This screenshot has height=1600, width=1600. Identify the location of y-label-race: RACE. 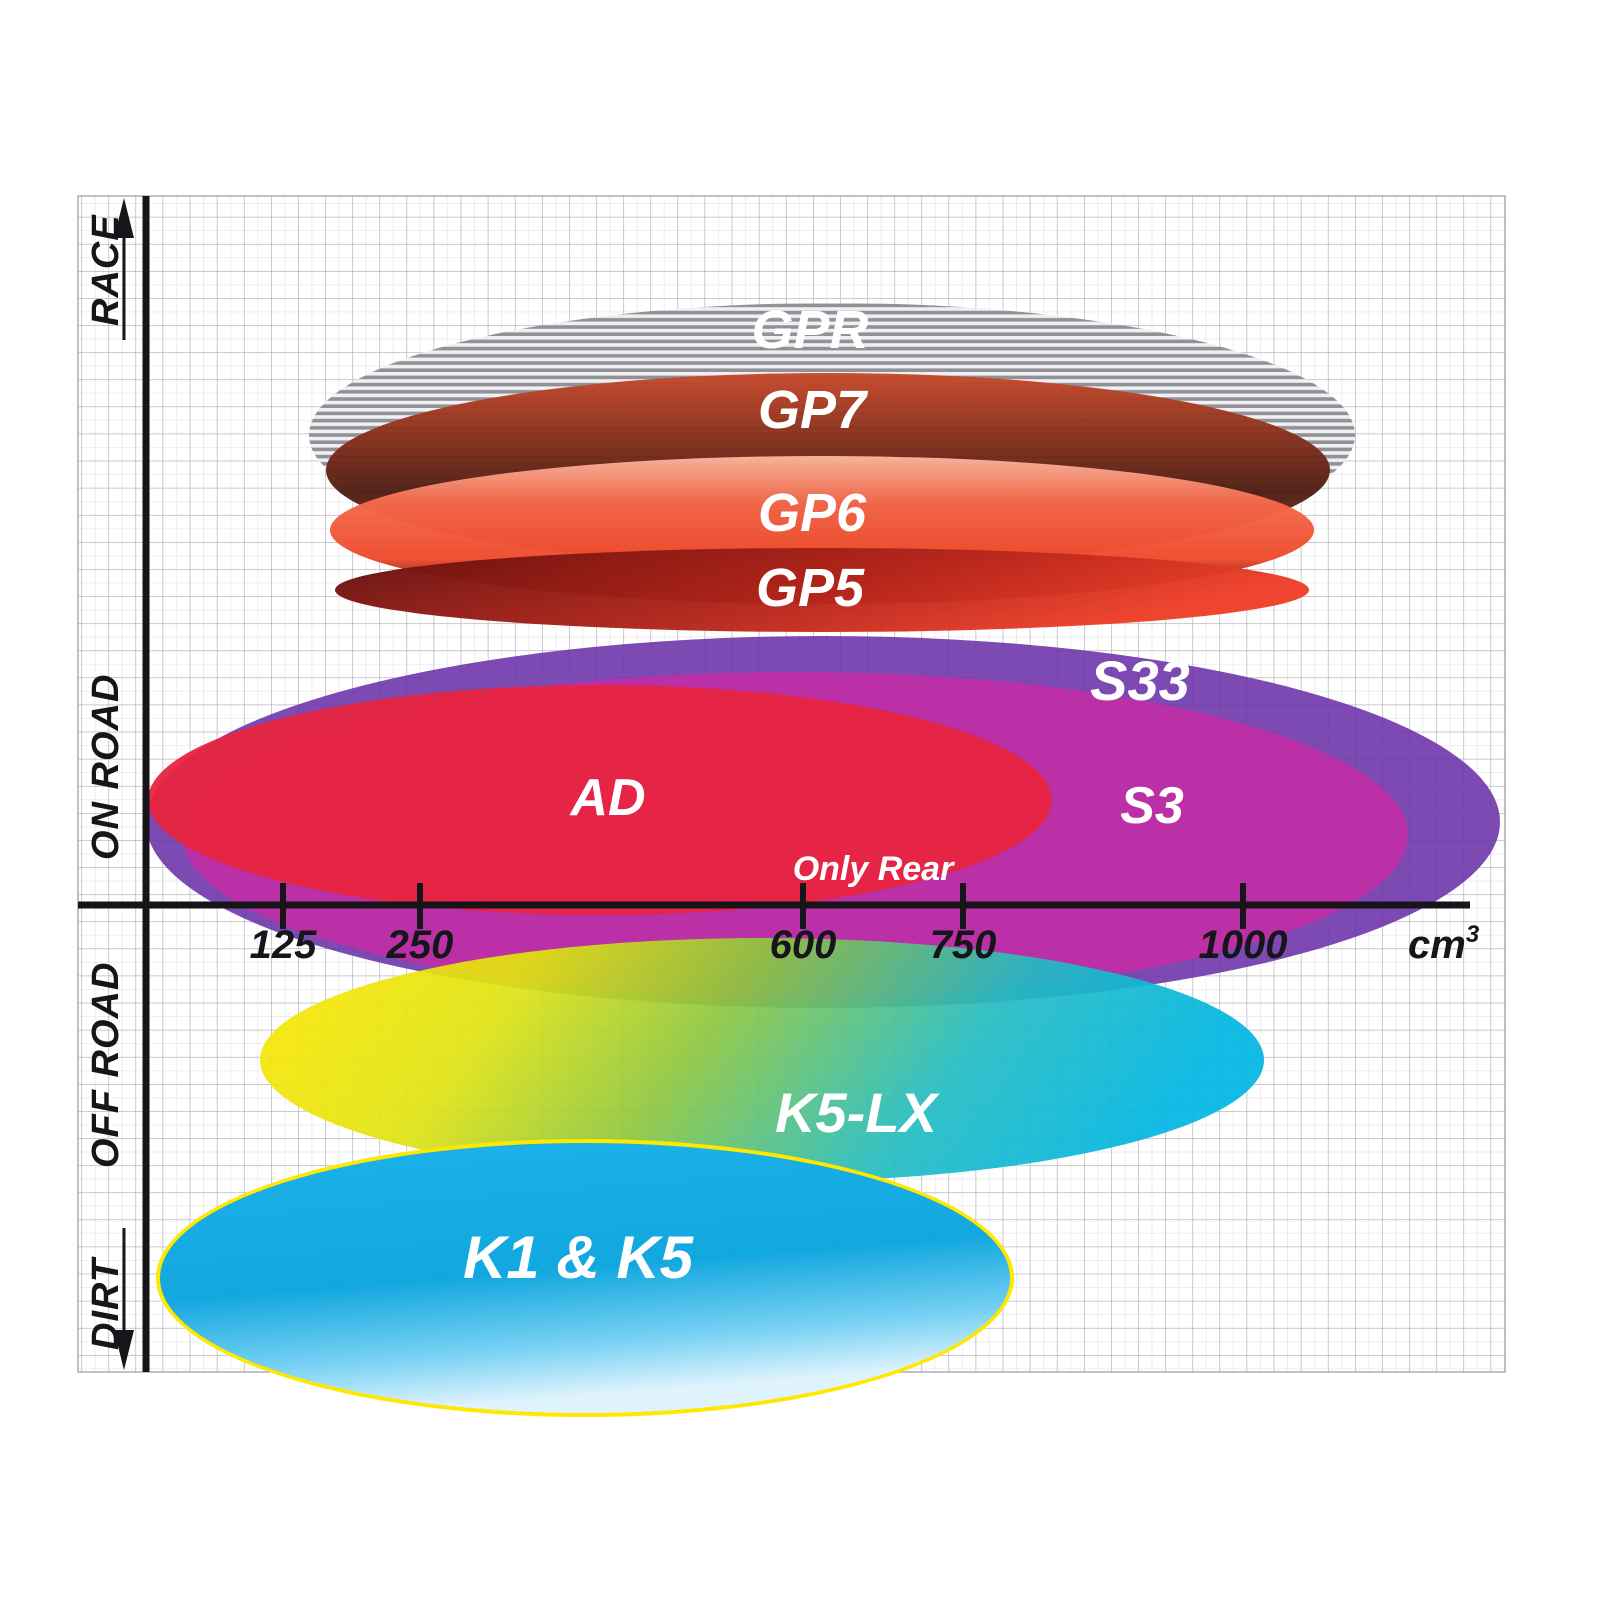
(106, 270).